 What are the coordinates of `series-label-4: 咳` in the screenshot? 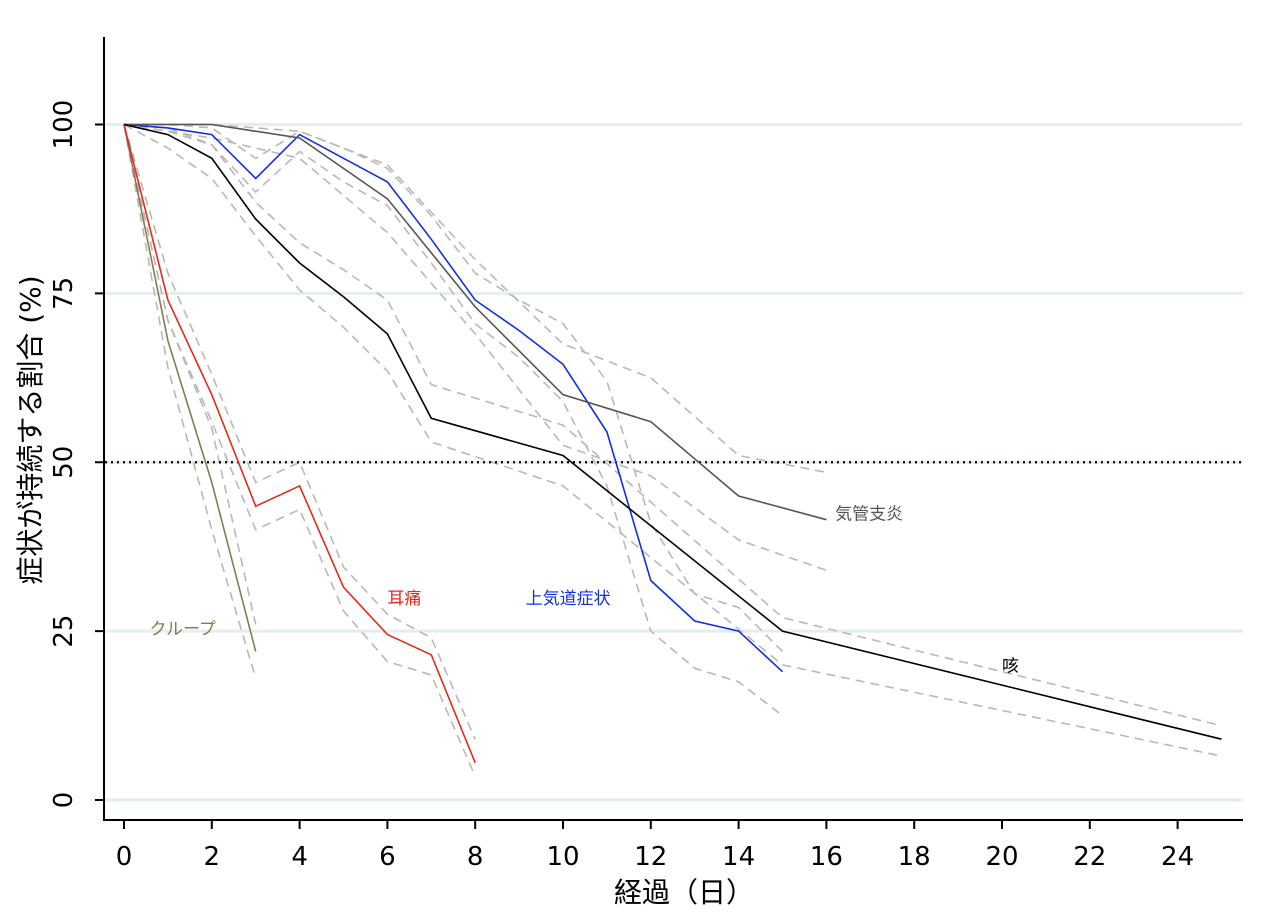 It's located at (1010, 667).